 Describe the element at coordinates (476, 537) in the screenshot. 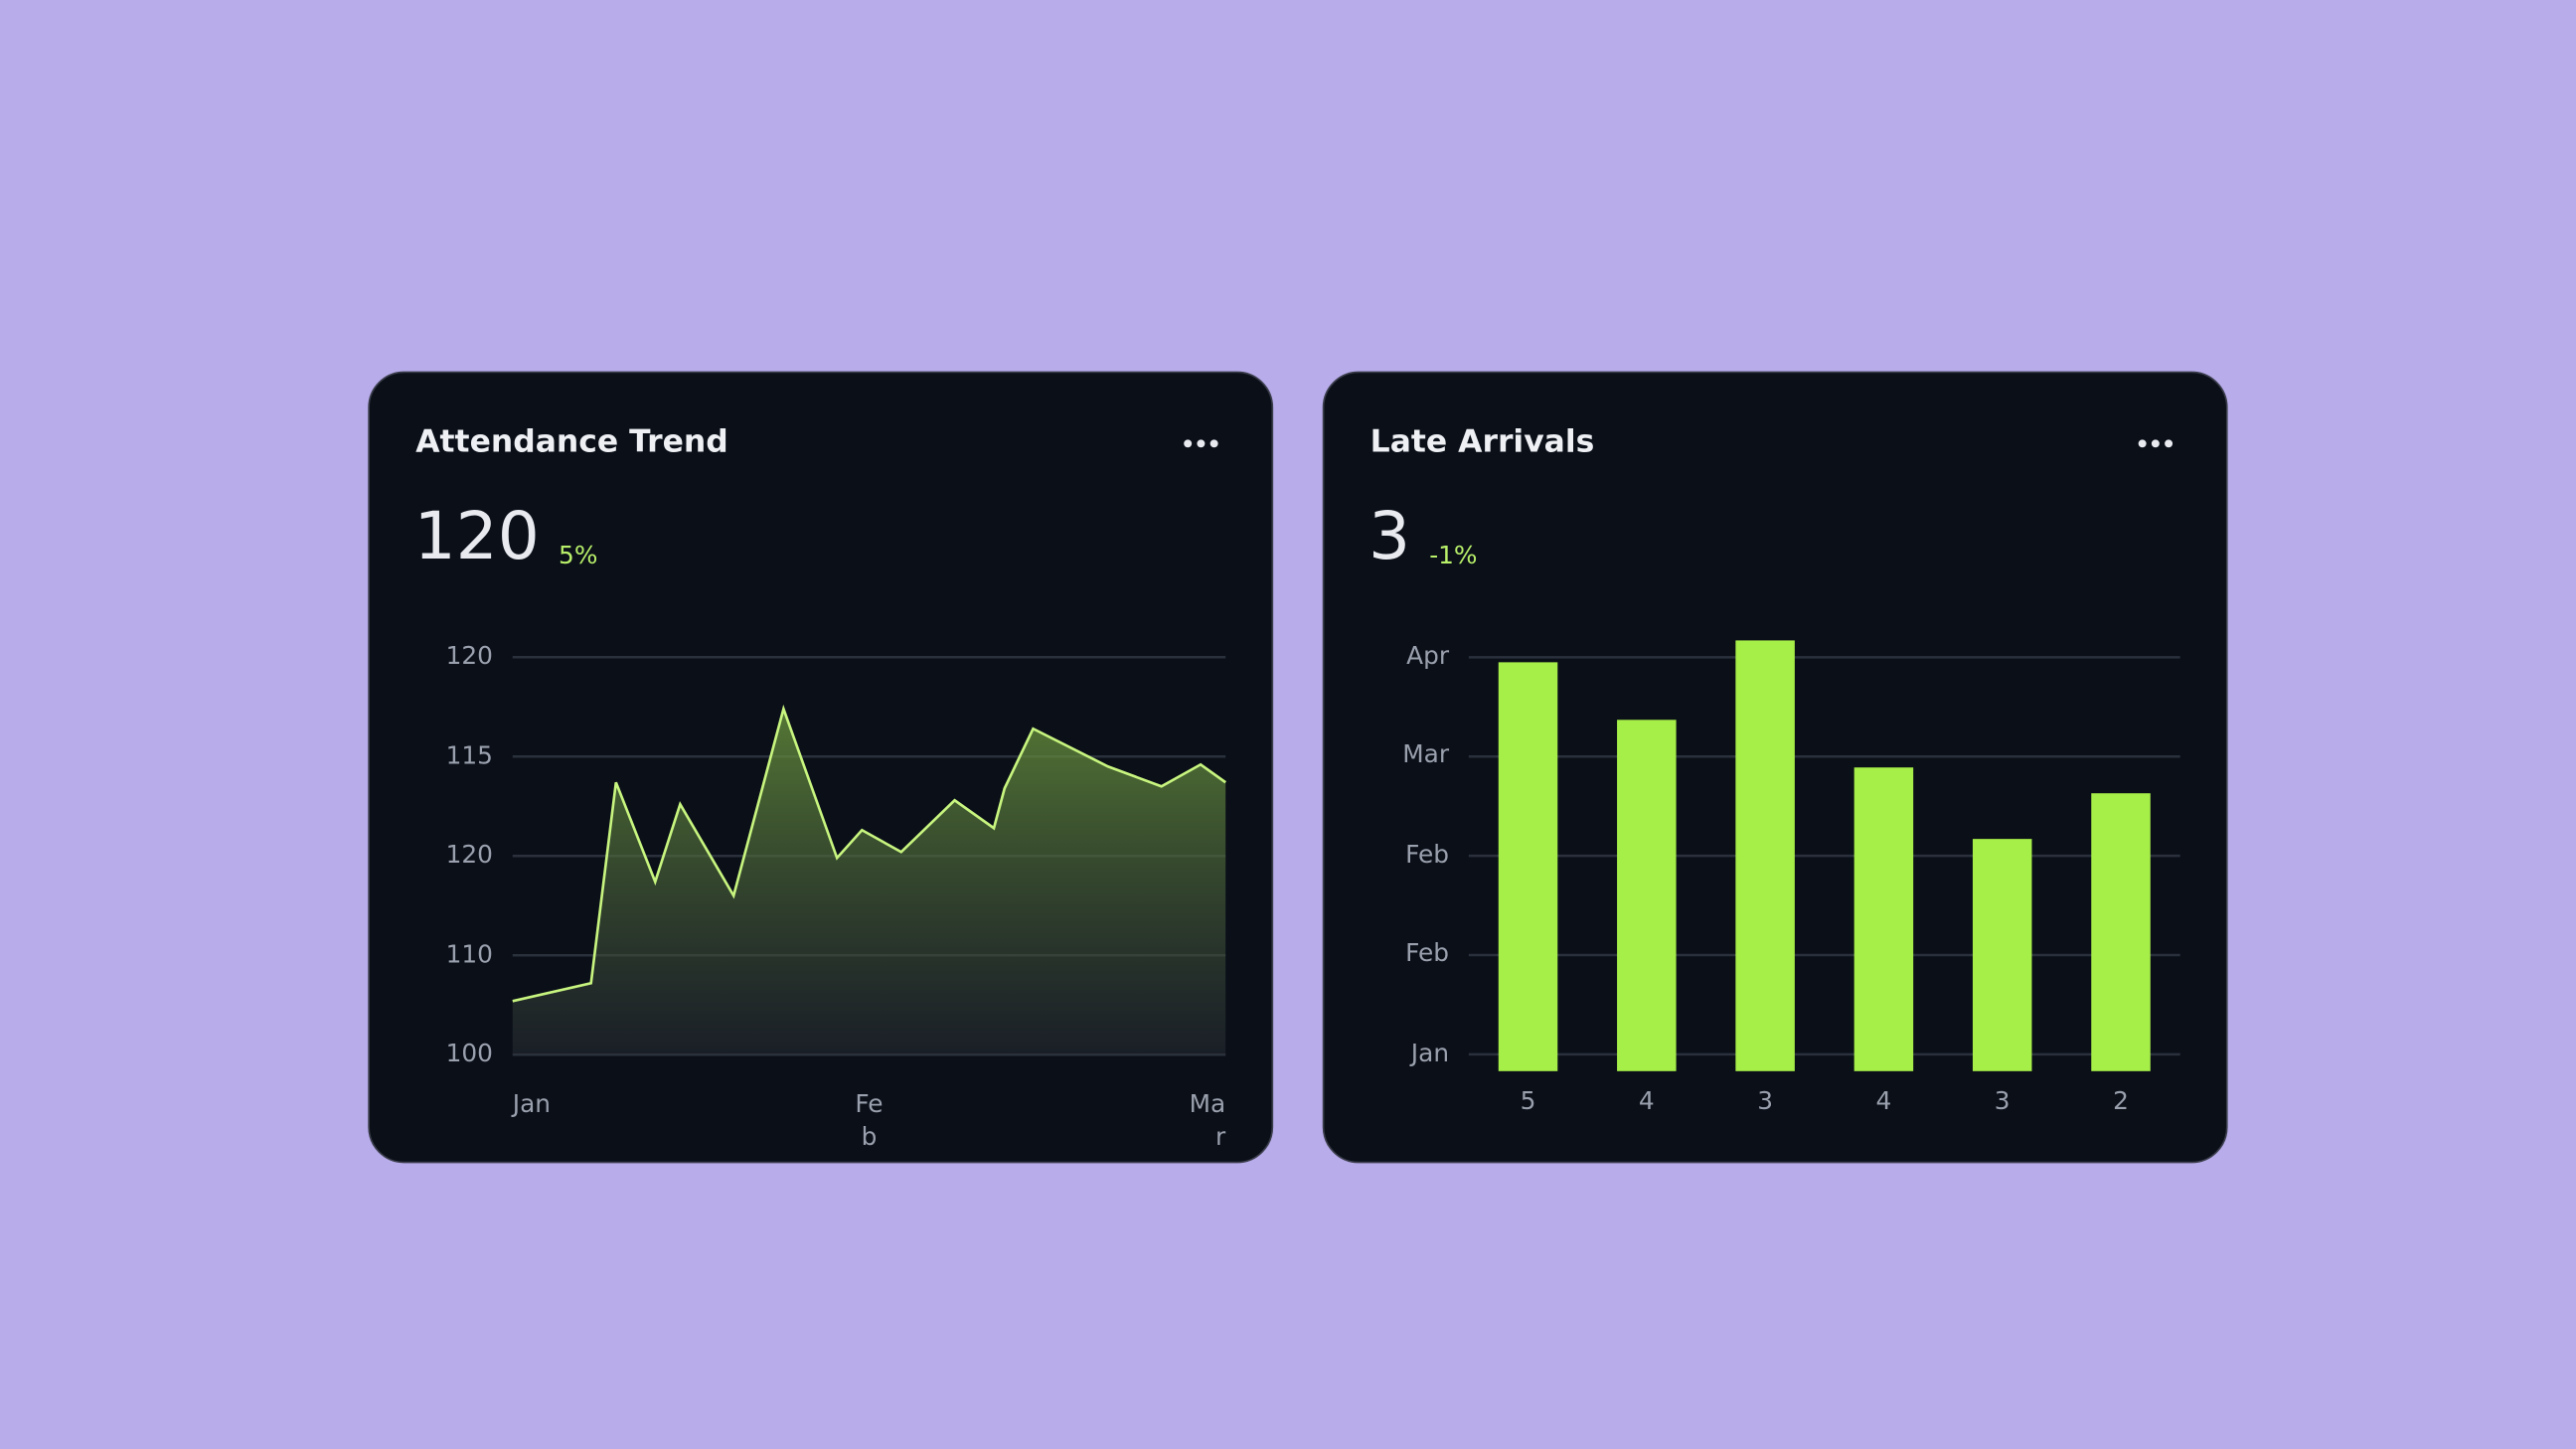

I see `kpi-value: 120` at that location.